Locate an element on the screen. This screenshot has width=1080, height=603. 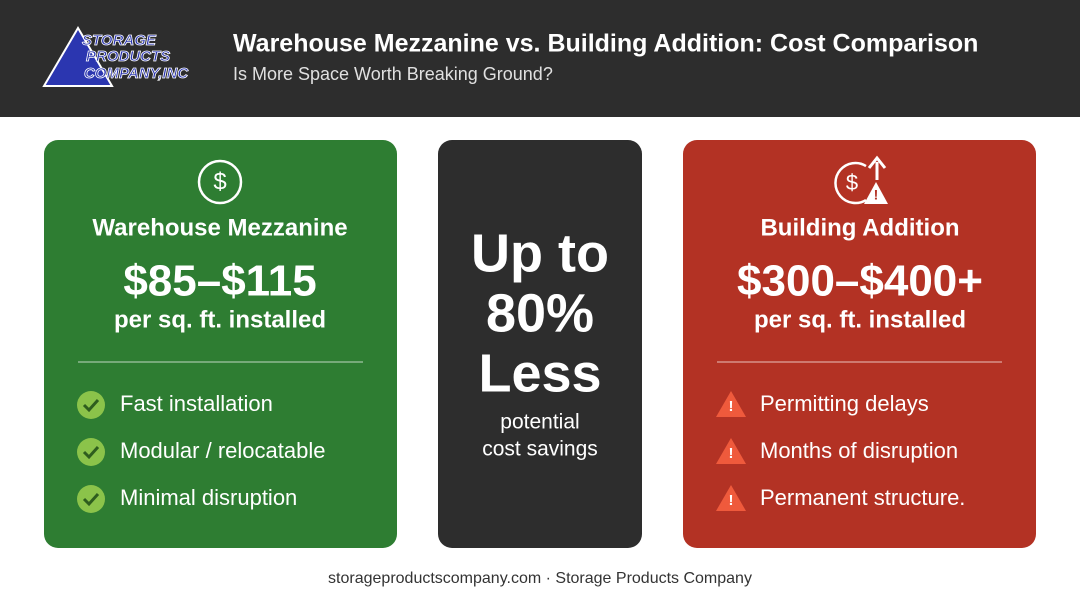
caption: potential is located at coordinates (539, 422).